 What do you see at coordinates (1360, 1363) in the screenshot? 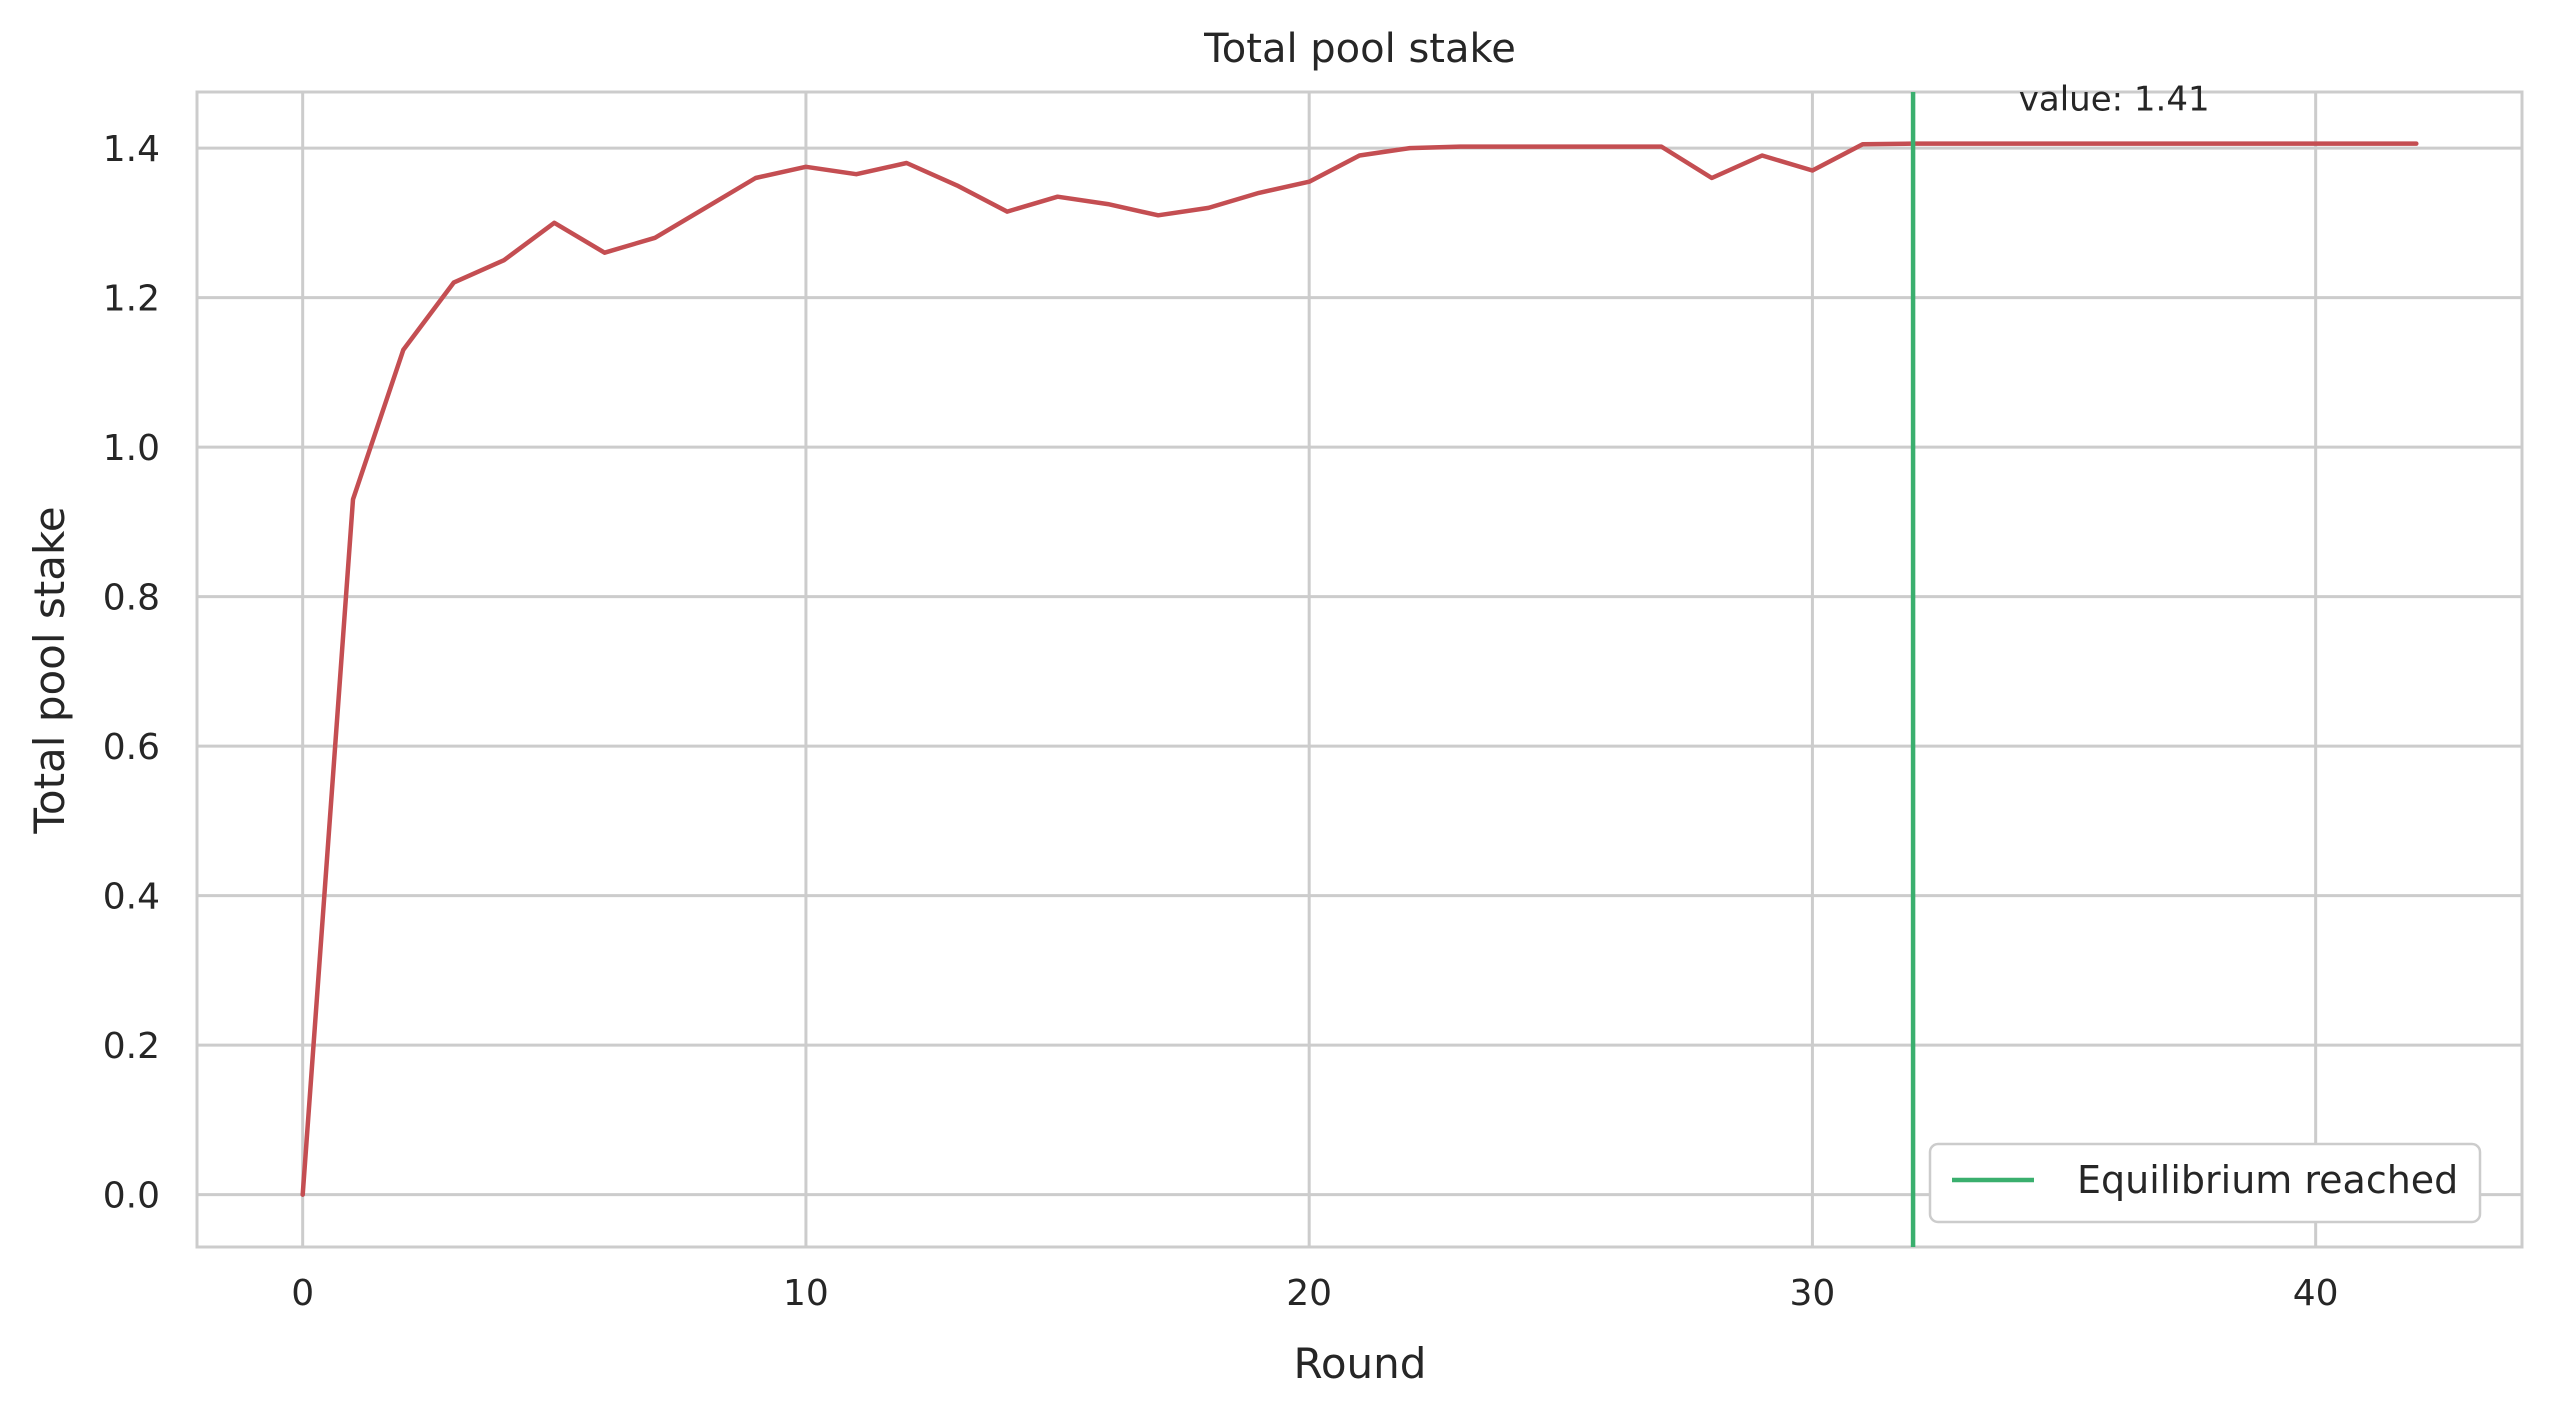
I see `x-axis-label: Round` at bounding box center [1360, 1363].